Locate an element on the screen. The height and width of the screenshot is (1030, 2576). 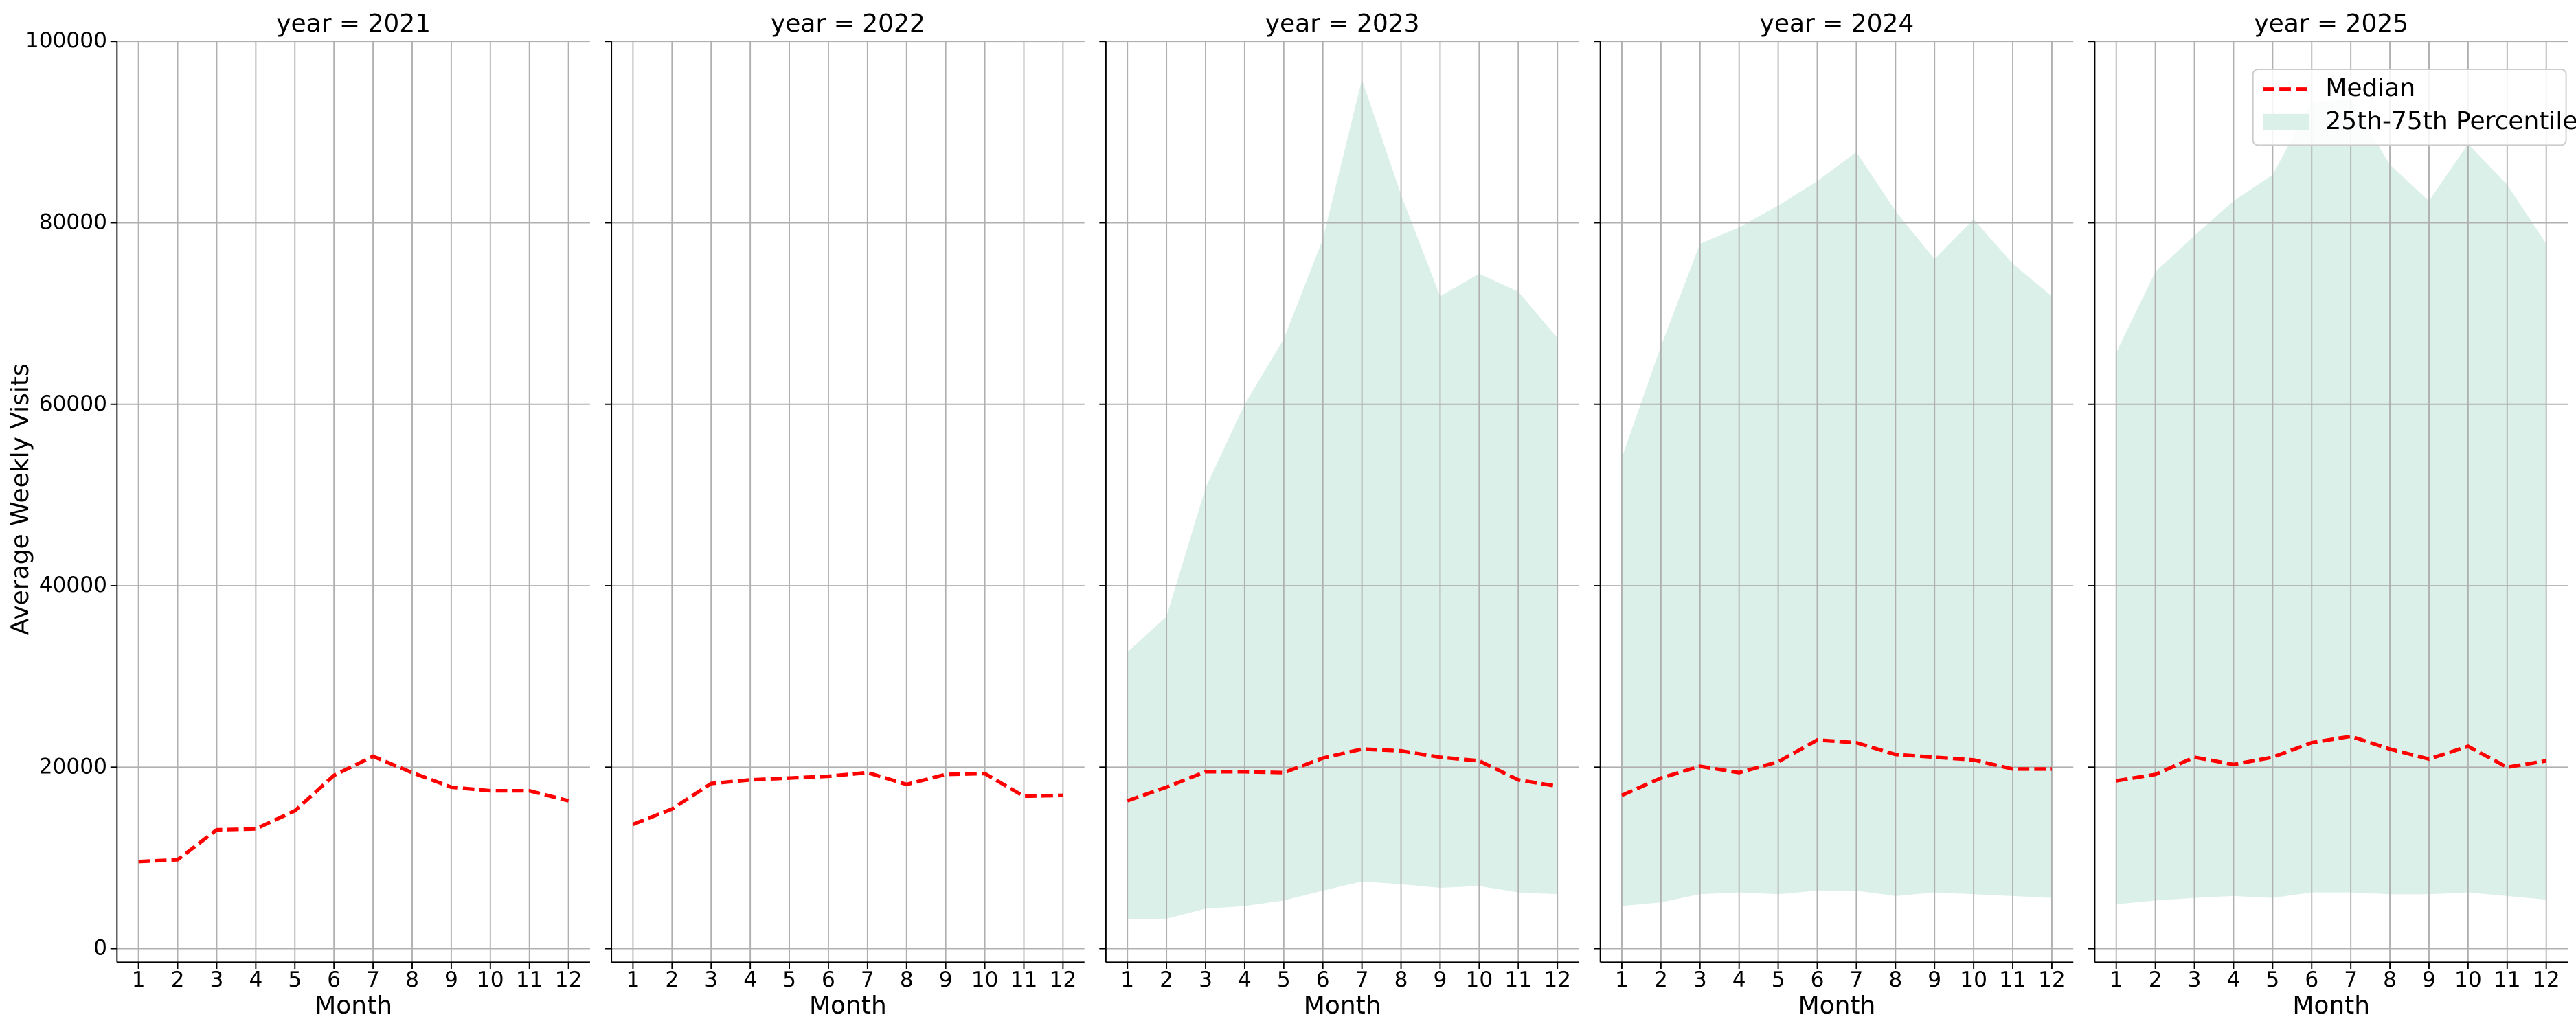
y-tick-label: 40000 is located at coordinates (73, 585).